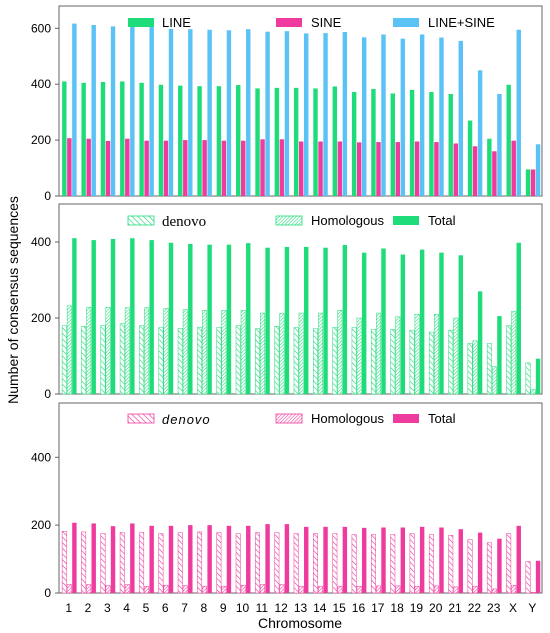 Image resolution: width=550 pixels, height=633 pixels. What do you see at coordinates (538, 170) in the screenshot?
I see `bar-line-sine-chr-y` at bounding box center [538, 170].